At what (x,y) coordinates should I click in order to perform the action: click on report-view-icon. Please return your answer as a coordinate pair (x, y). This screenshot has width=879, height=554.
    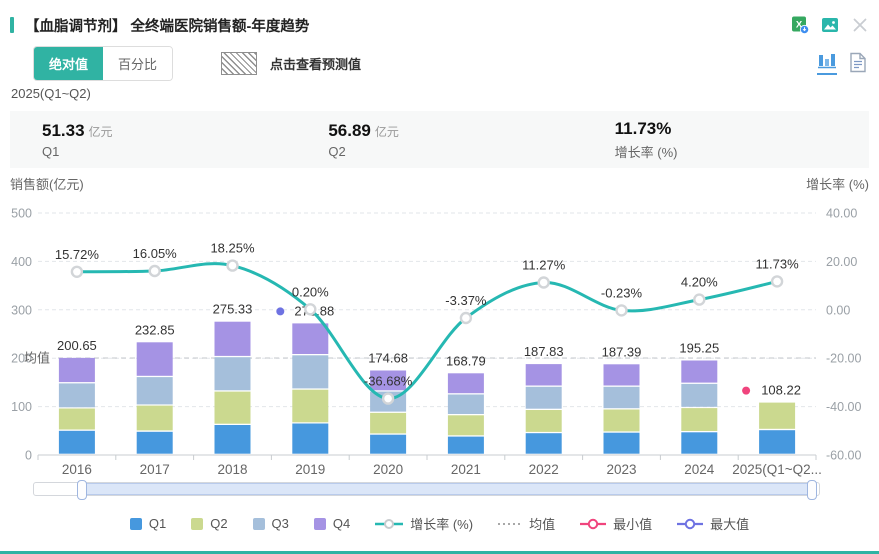
    Looking at the image, I should click on (859, 63).